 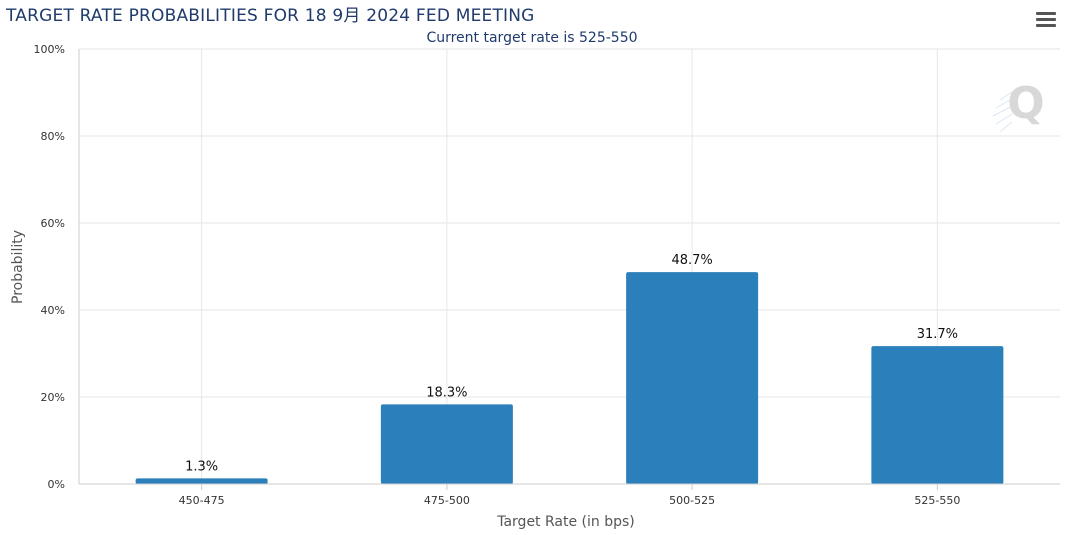 What do you see at coordinates (53, 136) in the screenshot?
I see `y-tick-label: 80%` at bounding box center [53, 136].